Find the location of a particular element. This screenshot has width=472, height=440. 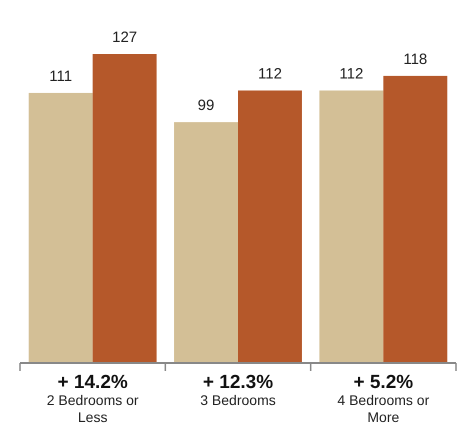

data-label: 118 is located at coordinates (415, 59).